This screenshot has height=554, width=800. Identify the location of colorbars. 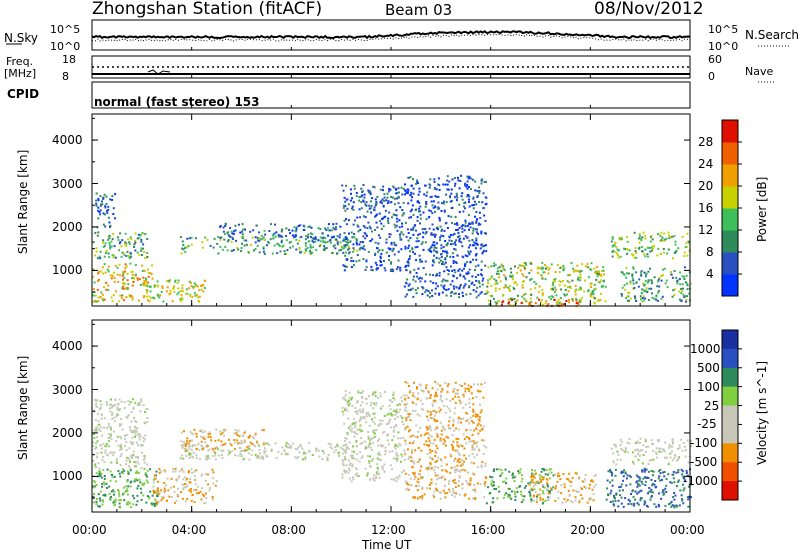
(731, 310).